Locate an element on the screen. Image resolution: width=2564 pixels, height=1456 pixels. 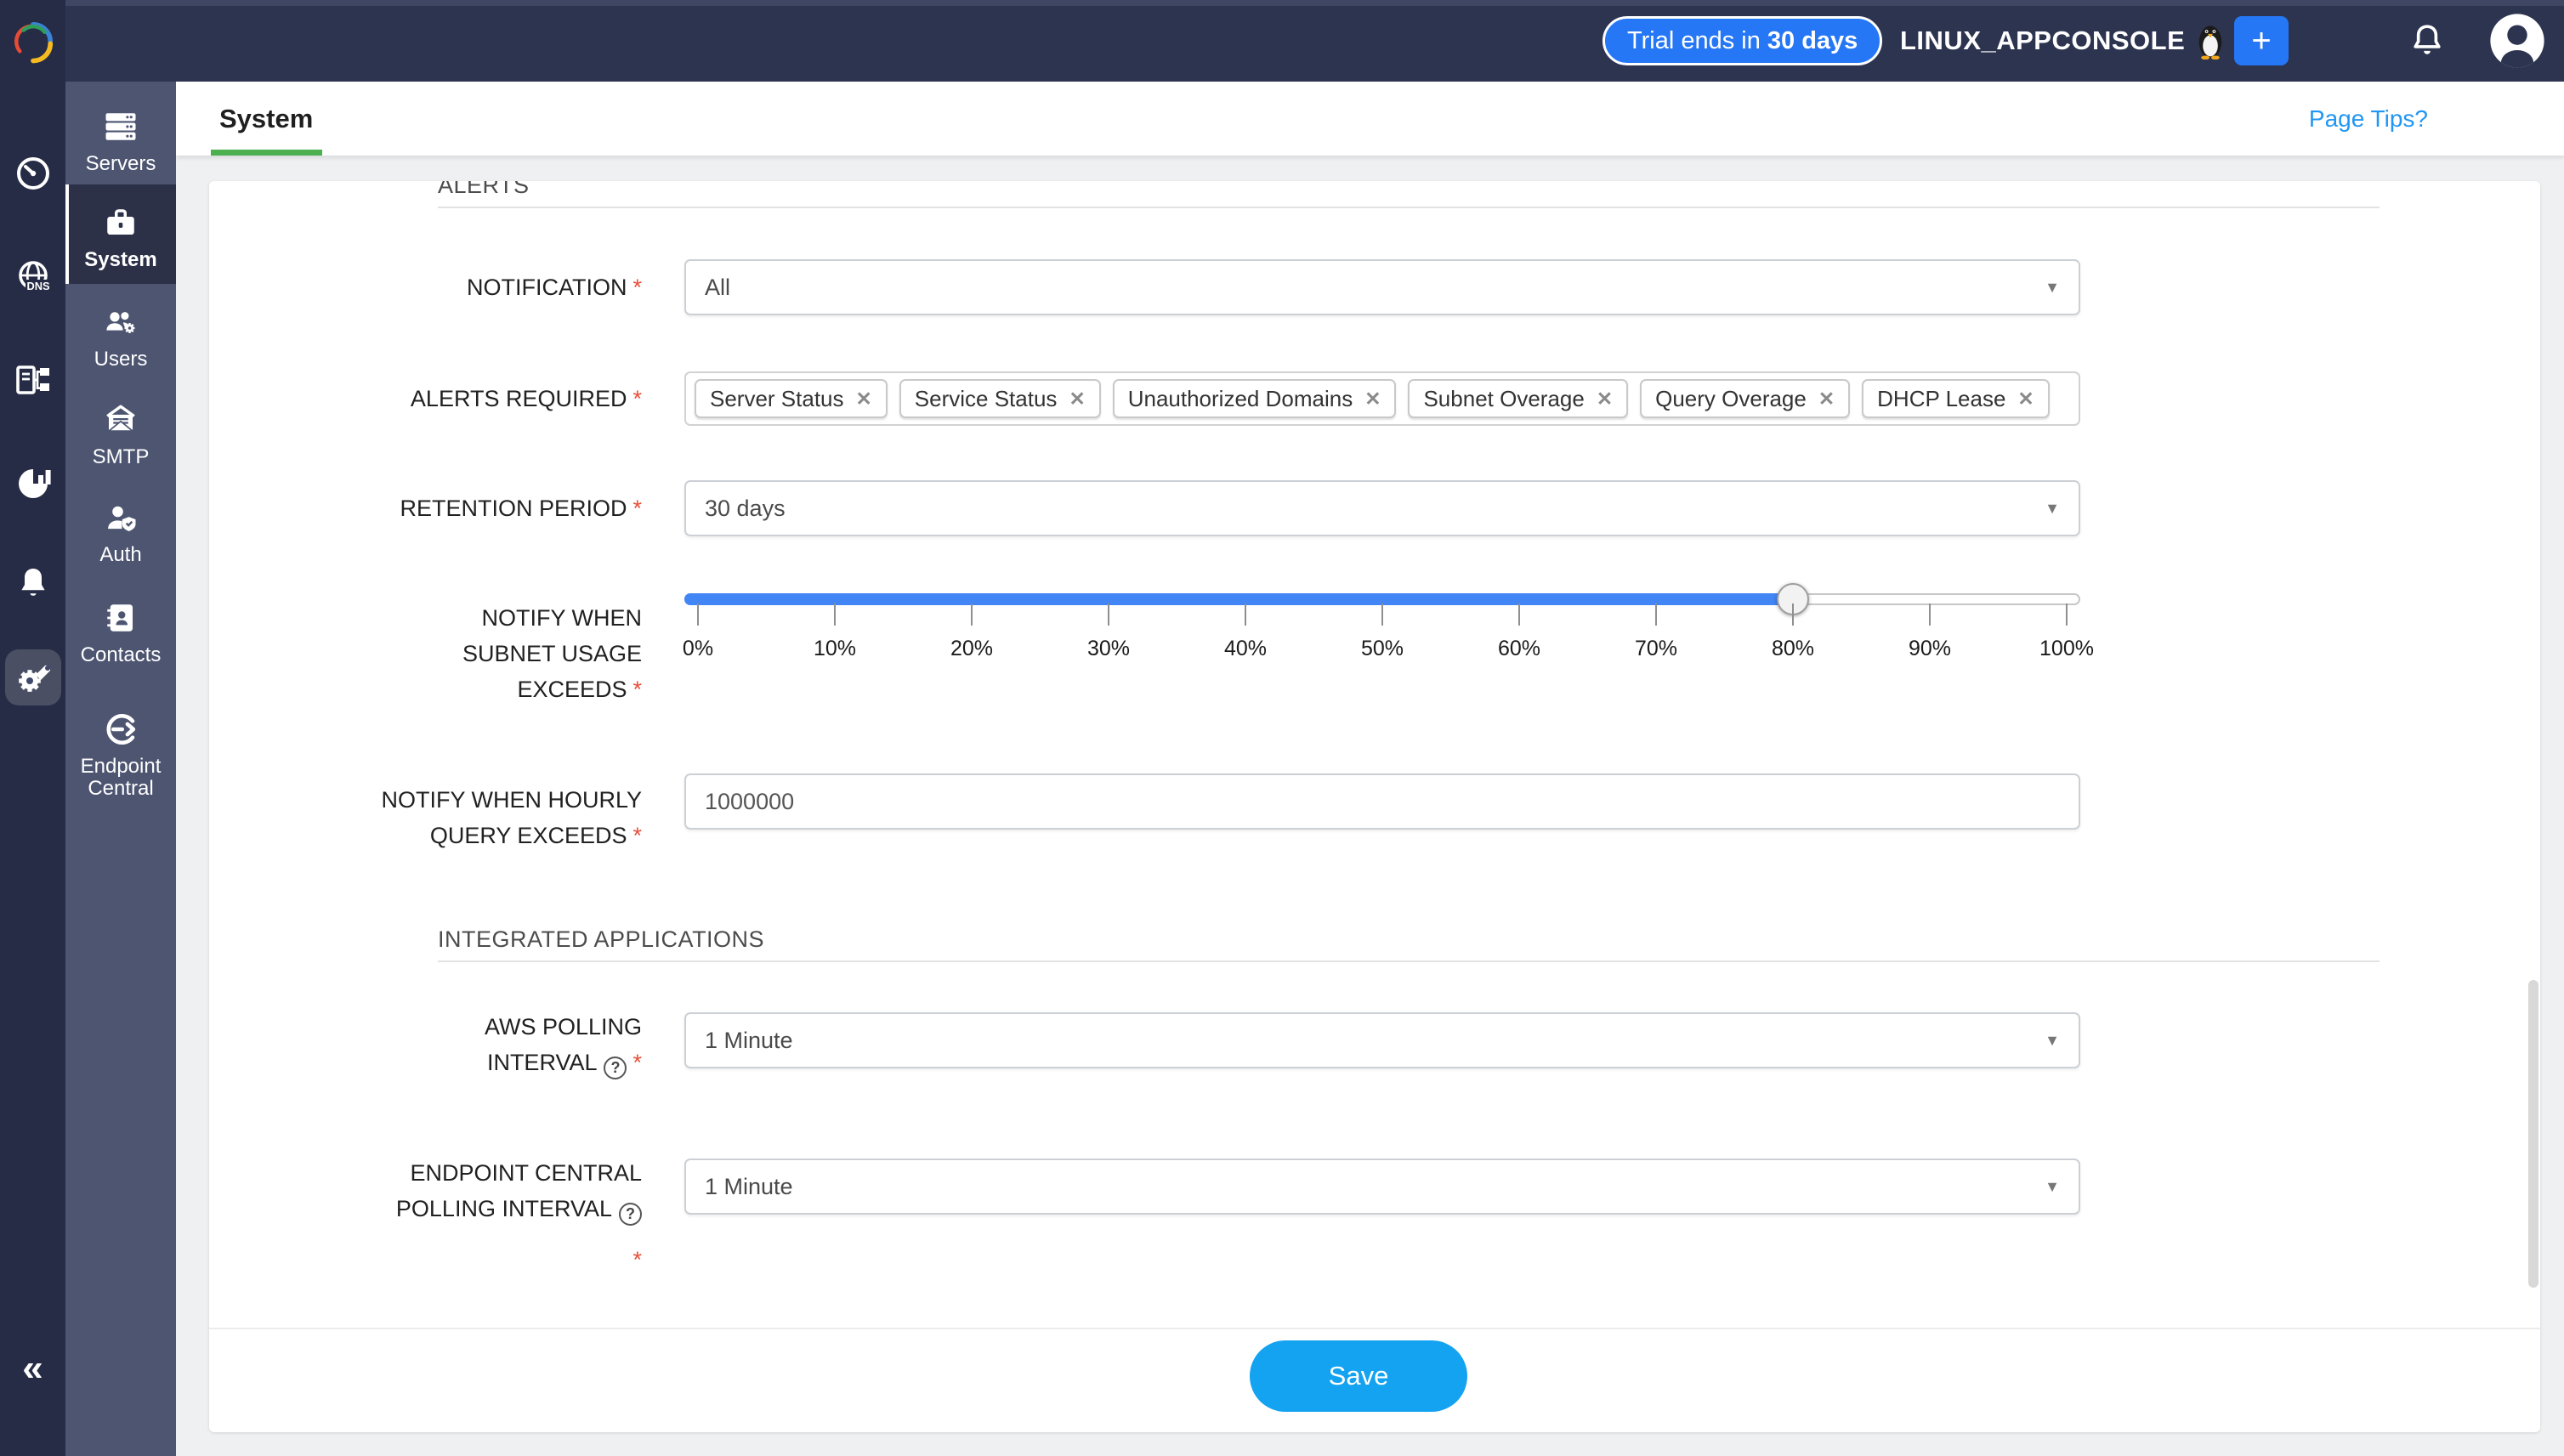
sidebar-item-contacts: Contacts is located at coordinates (121, 628).